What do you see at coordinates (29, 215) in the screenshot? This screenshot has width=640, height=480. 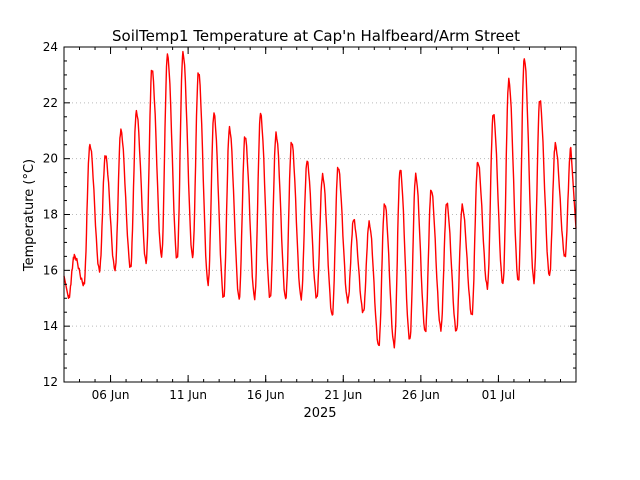 I see `y-axis-label: Temperature (°C)` at bounding box center [29, 215].